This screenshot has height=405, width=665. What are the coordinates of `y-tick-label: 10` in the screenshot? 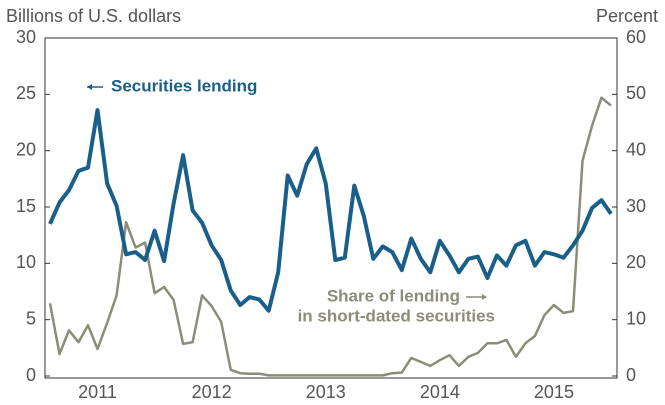 It's located at (26, 262).